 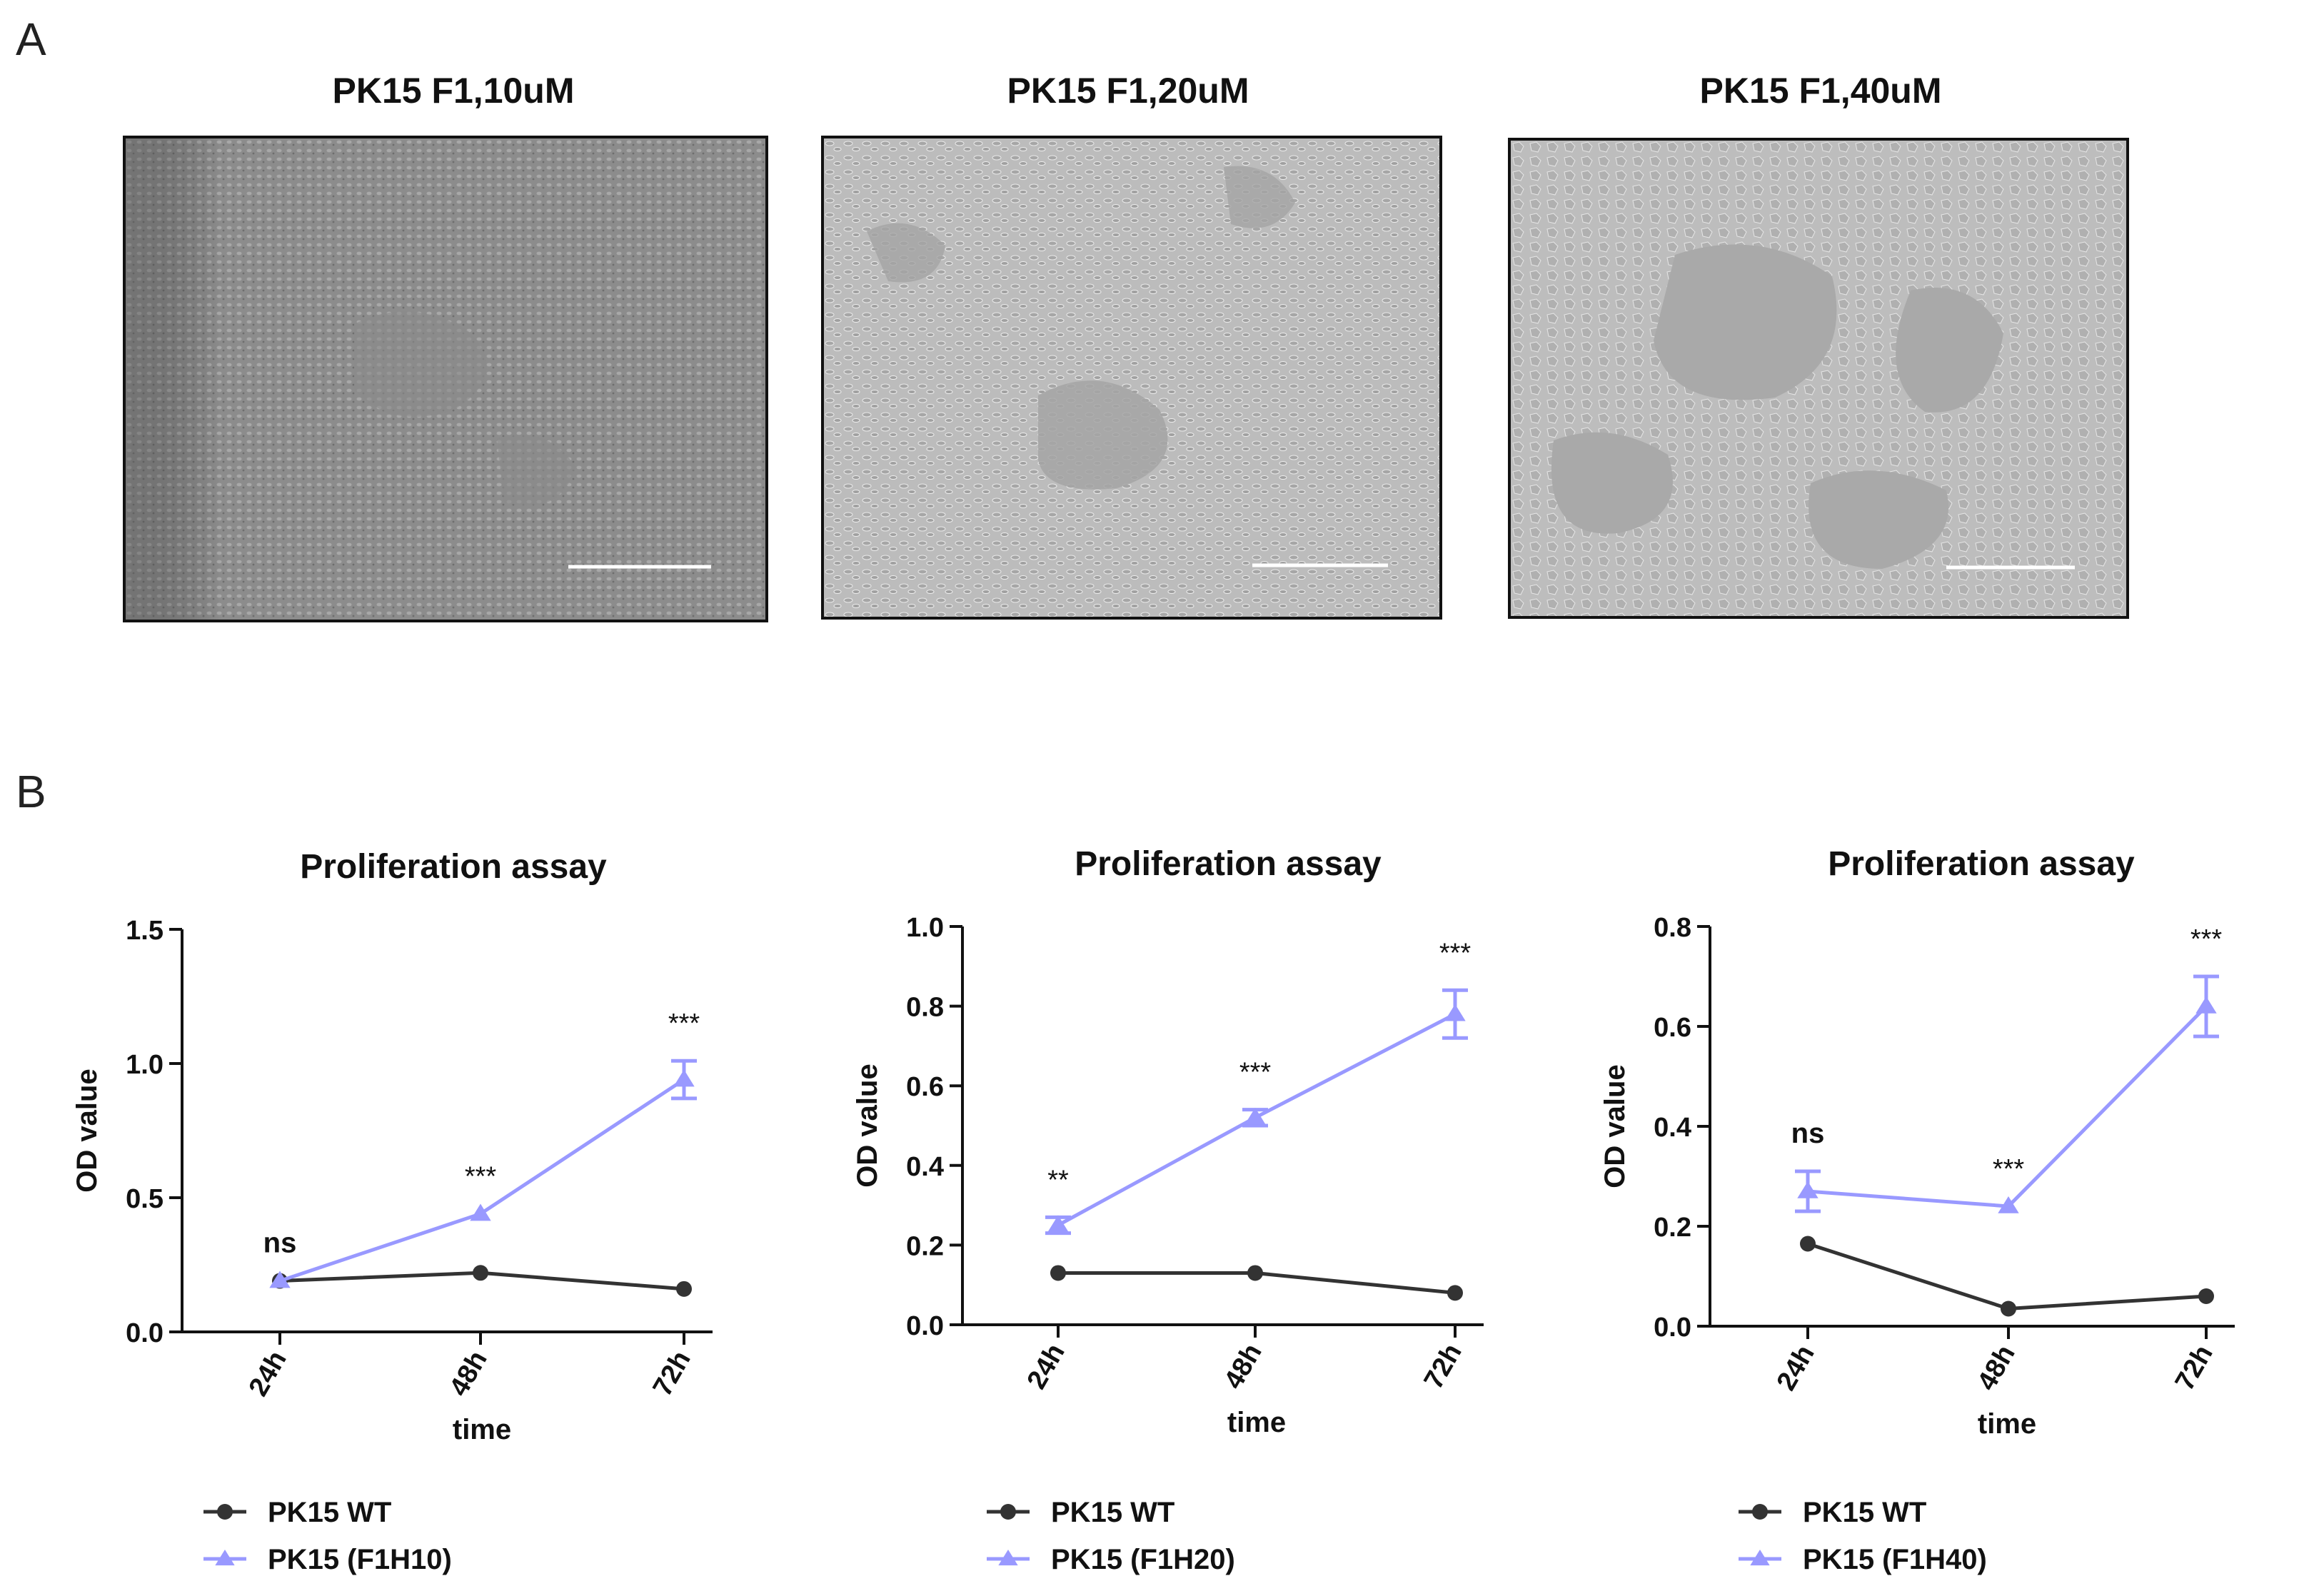 I want to click on legend-label: PK15 (F1H40), so click(x=1895, y=1559).